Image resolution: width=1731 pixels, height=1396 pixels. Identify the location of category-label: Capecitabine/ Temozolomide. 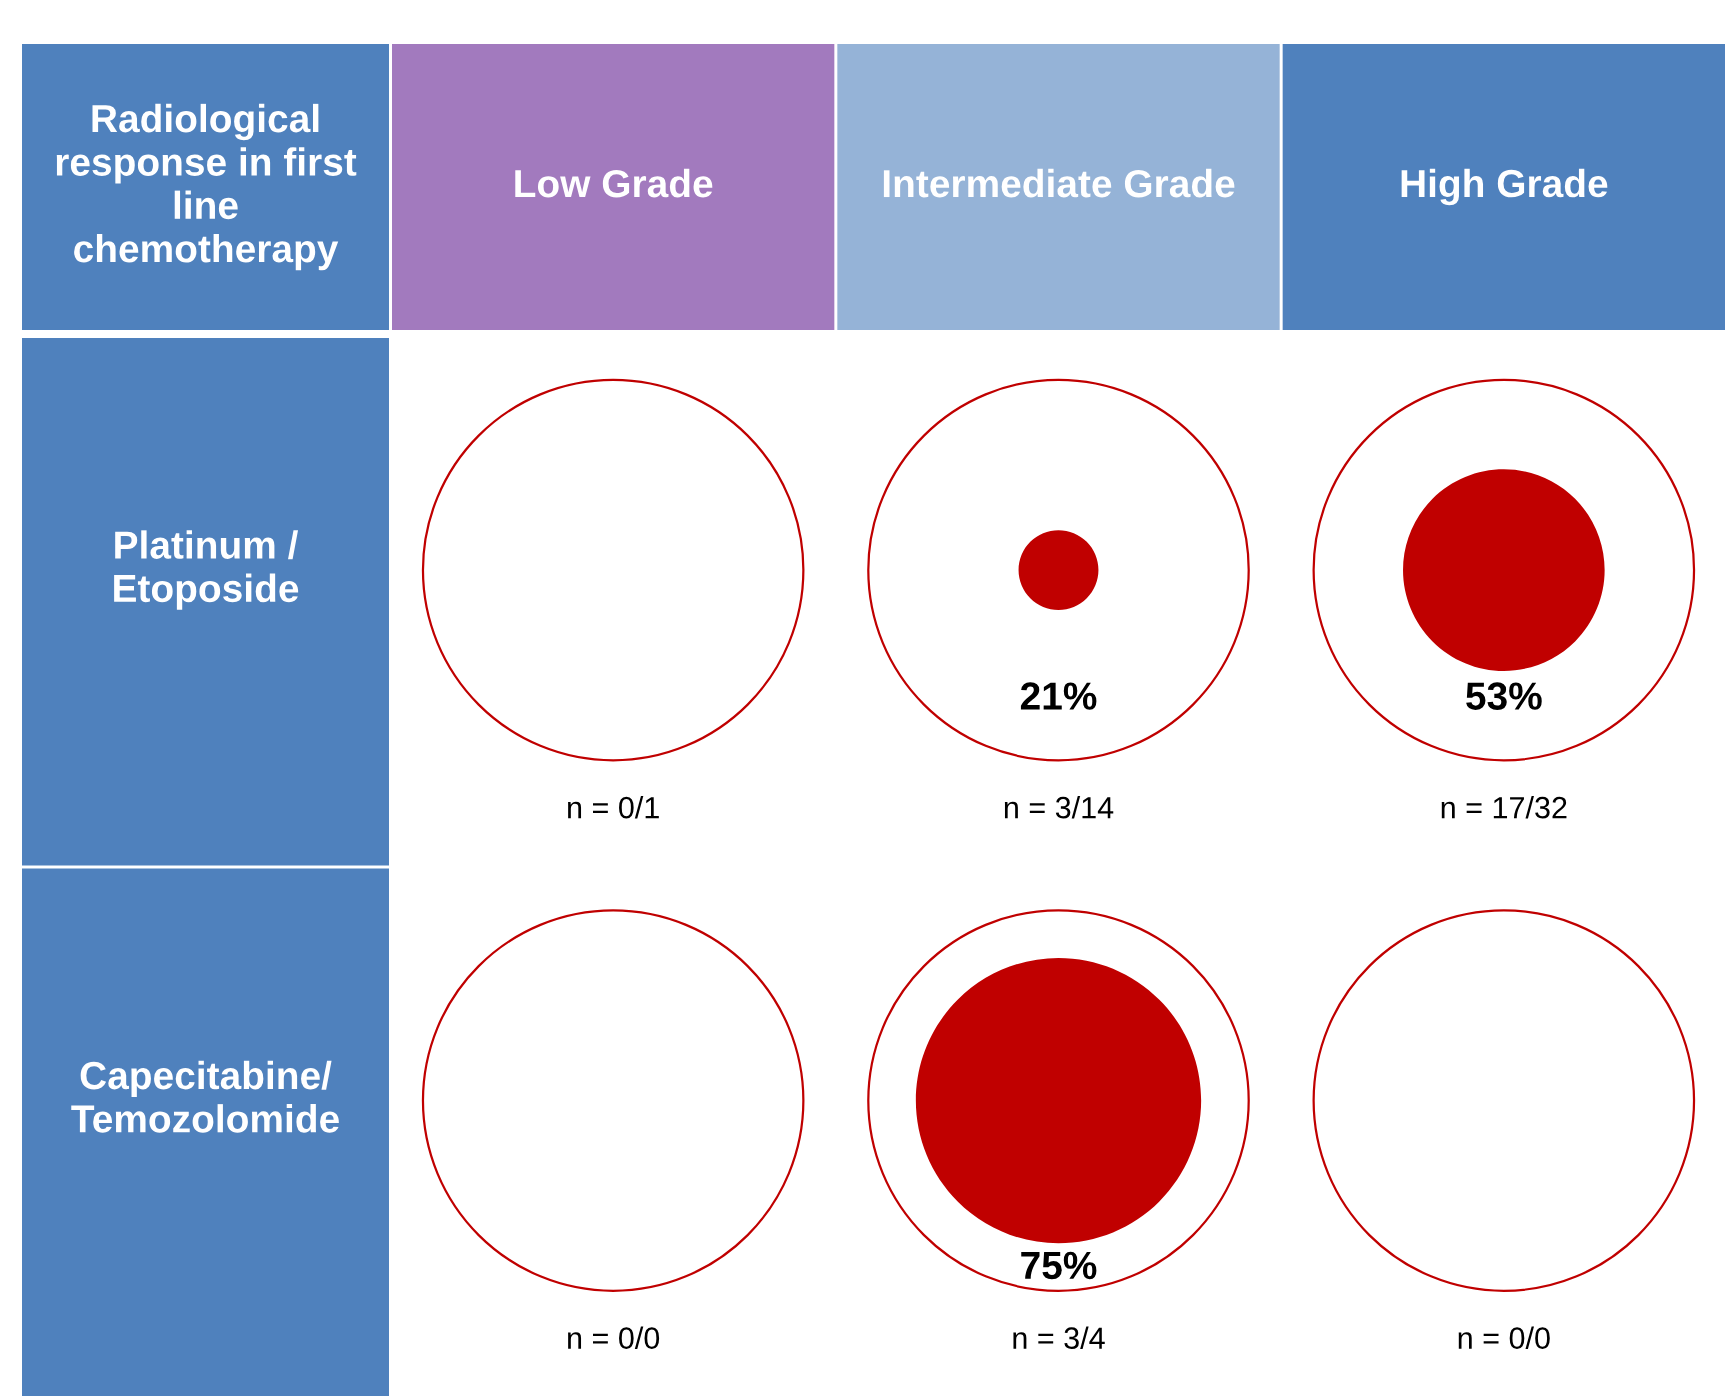
(205, 1096).